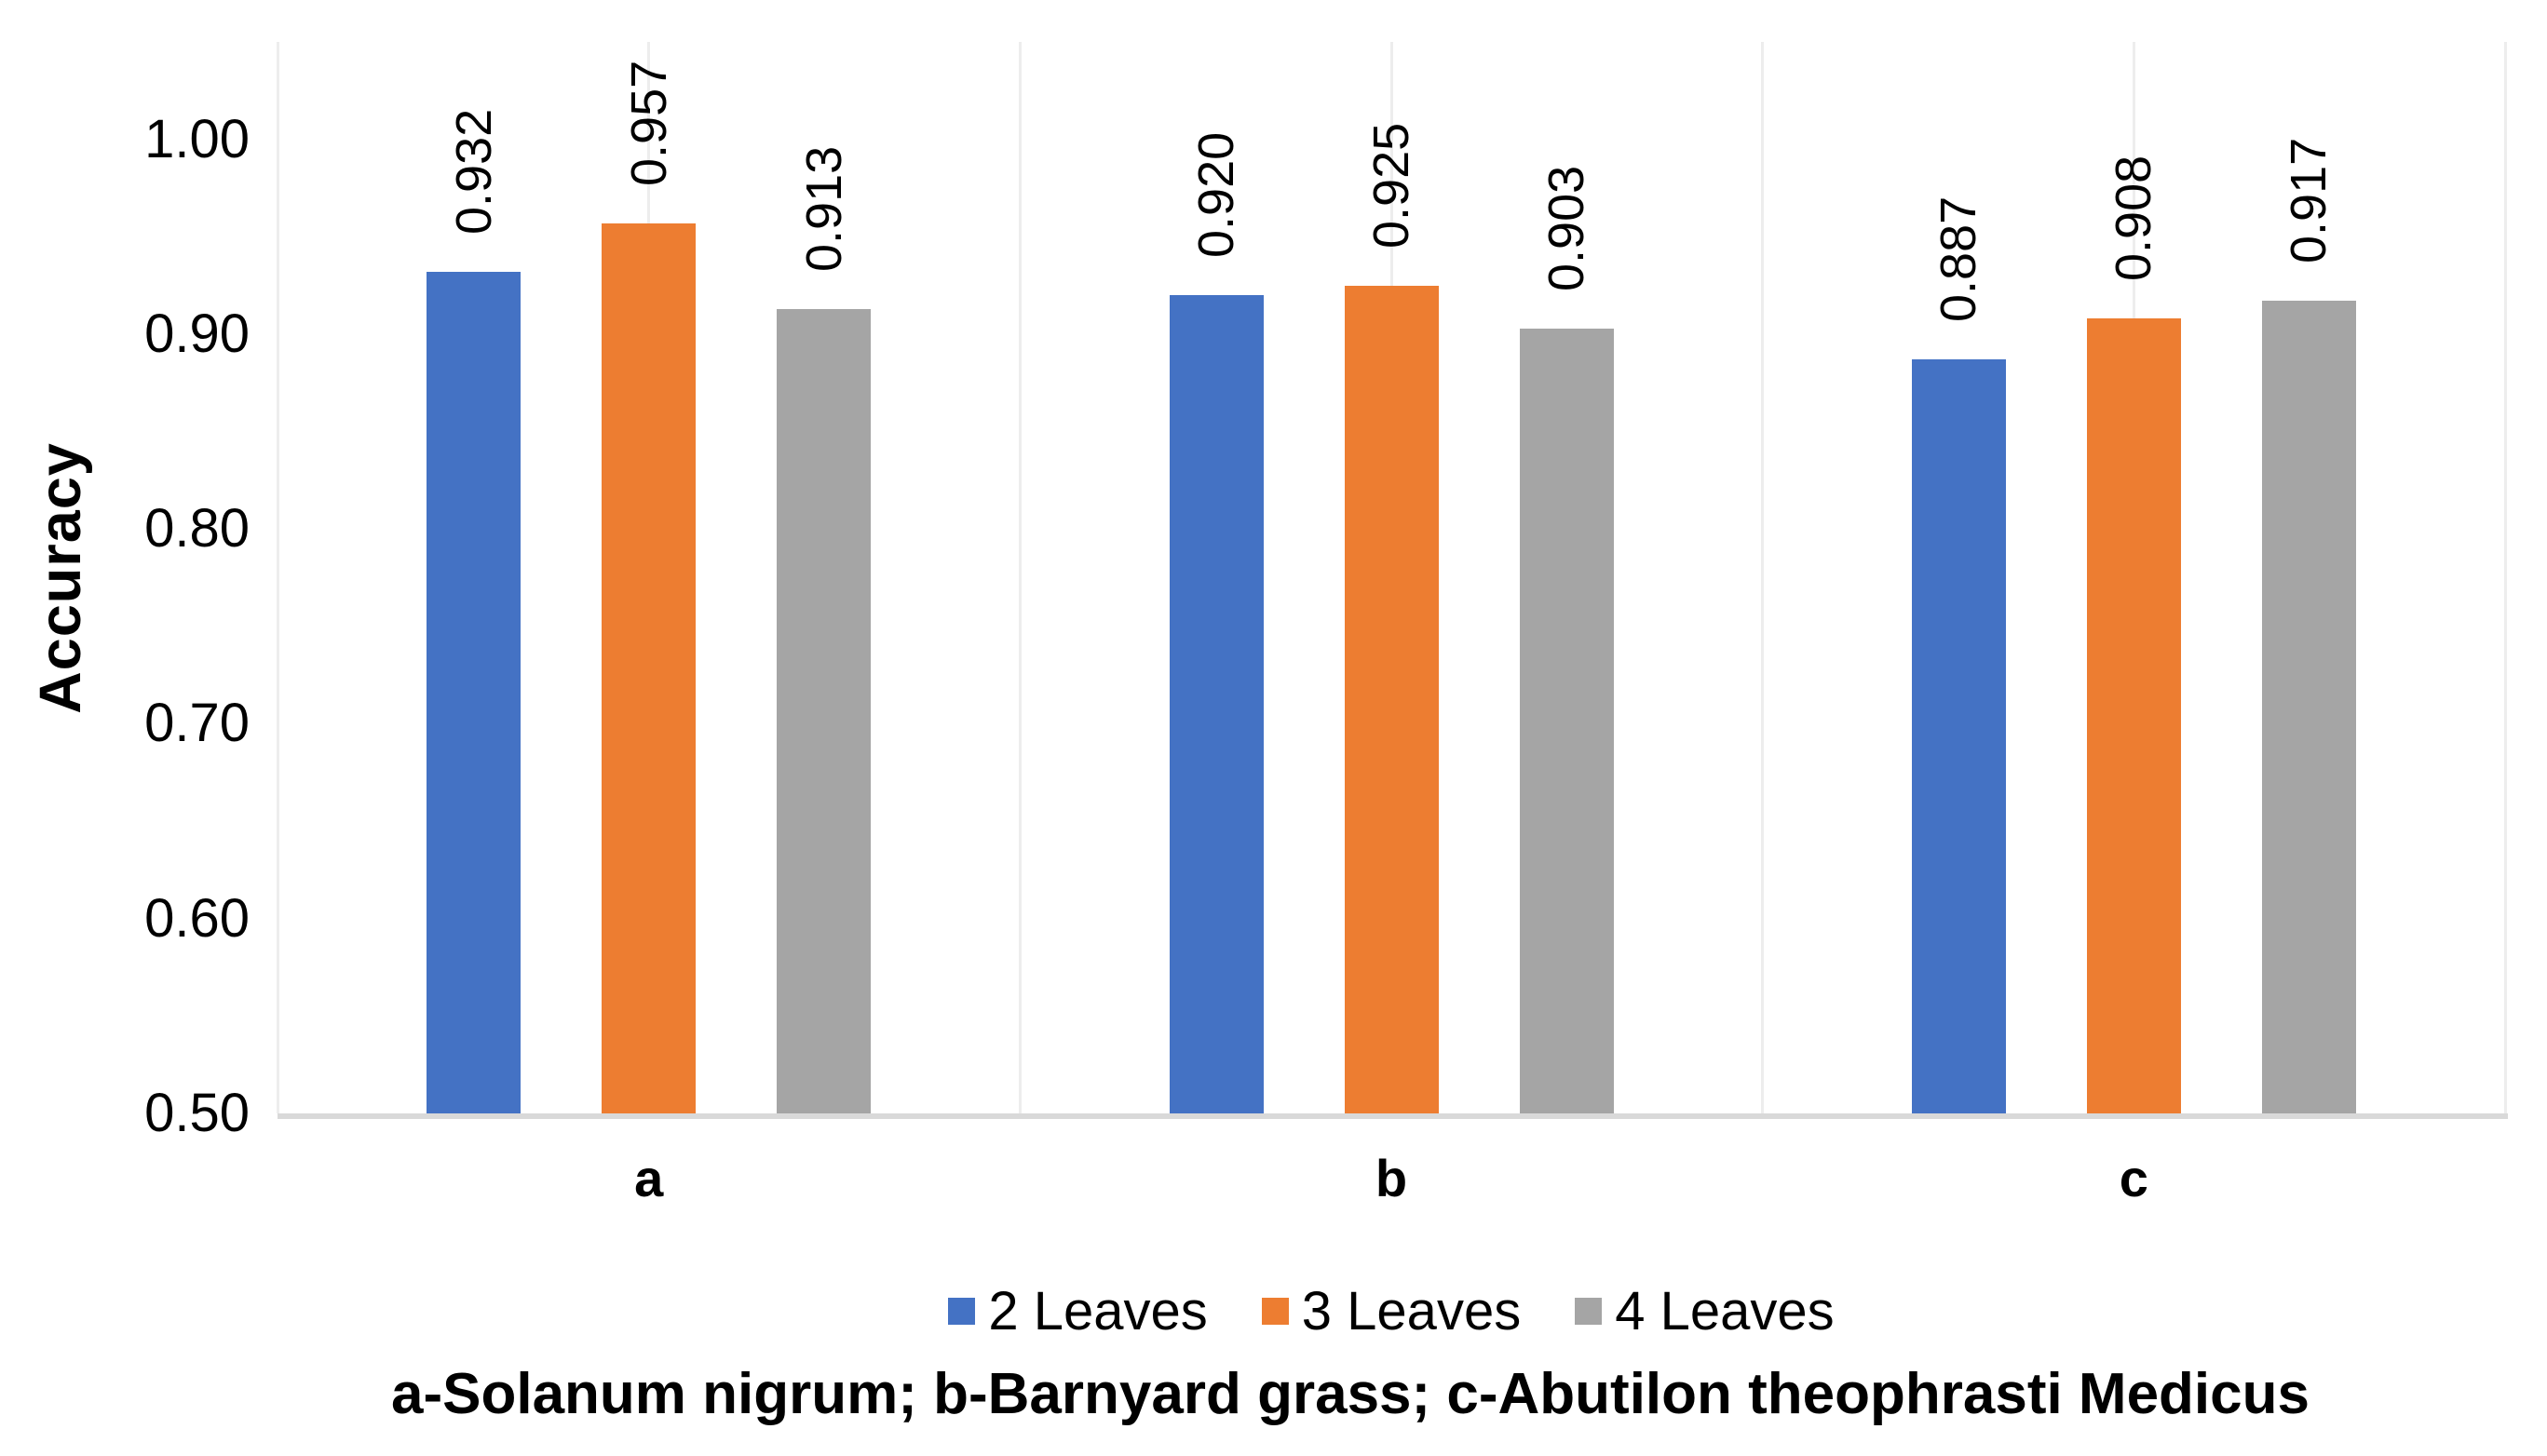 The width and height of the screenshot is (2547, 1456). What do you see at coordinates (1566, 228) in the screenshot?
I see `bar-value-label: 0.903` at bounding box center [1566, 228].